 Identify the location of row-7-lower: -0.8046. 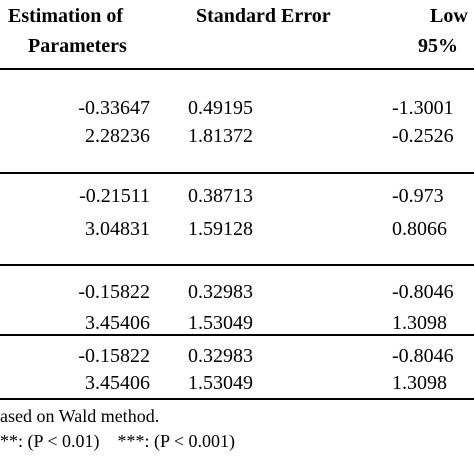
(423, 356).